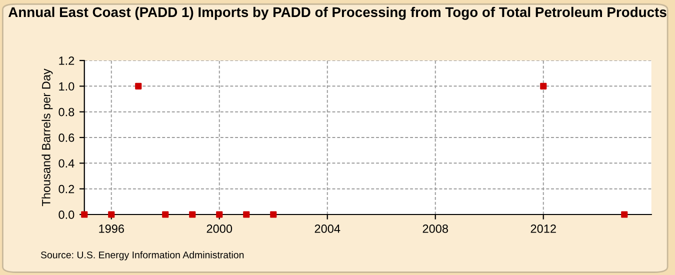  Describe the element at coordinates (142, 255) in the screenshot. I see `source-note: Source: U.S. Energy Information Administration` at that location.